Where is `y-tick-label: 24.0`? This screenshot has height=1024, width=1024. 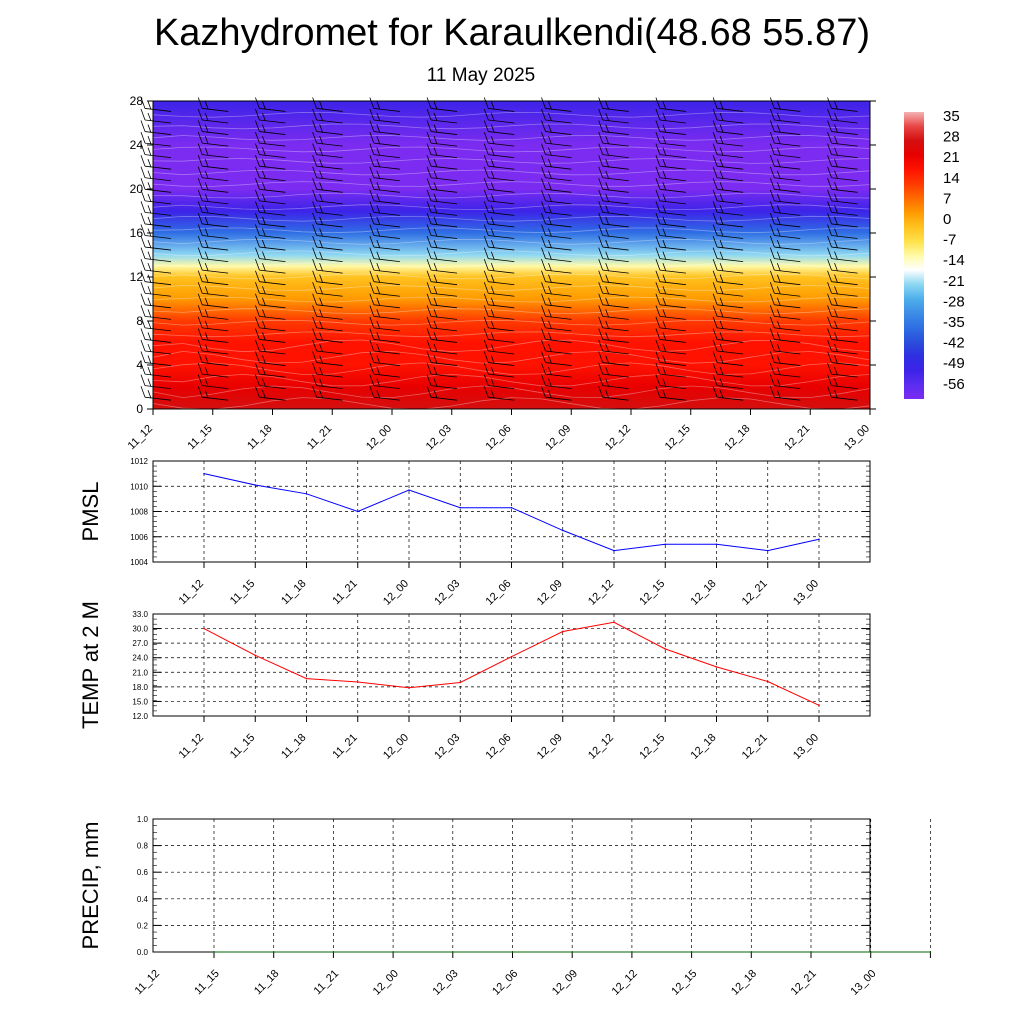
y-tick-label: 24.0 is located at coordinates (140, 658).